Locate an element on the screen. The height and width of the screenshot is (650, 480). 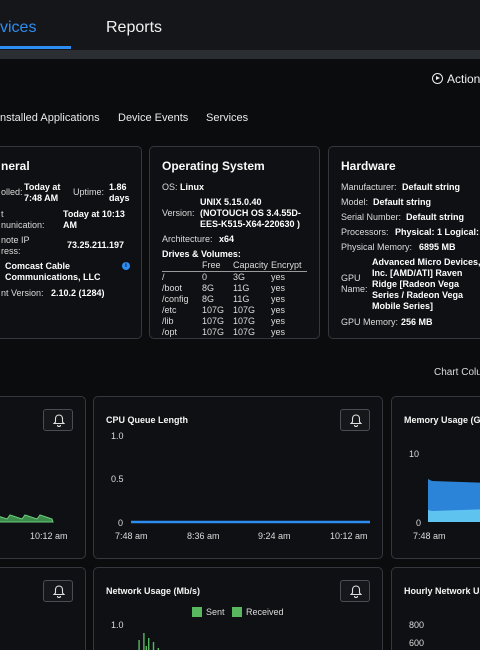
os-title: Operating System is located at coordinates (213, 166).